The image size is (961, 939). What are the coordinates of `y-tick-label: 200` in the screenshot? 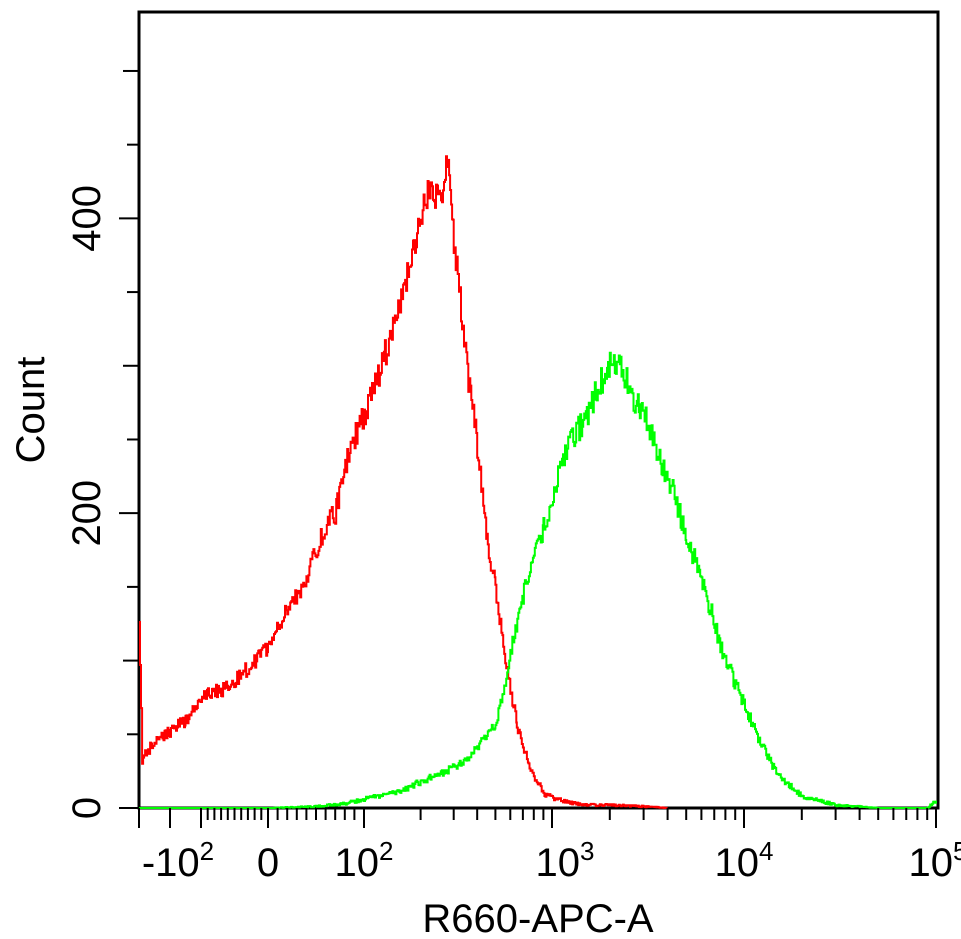 It's located at (87, 513).